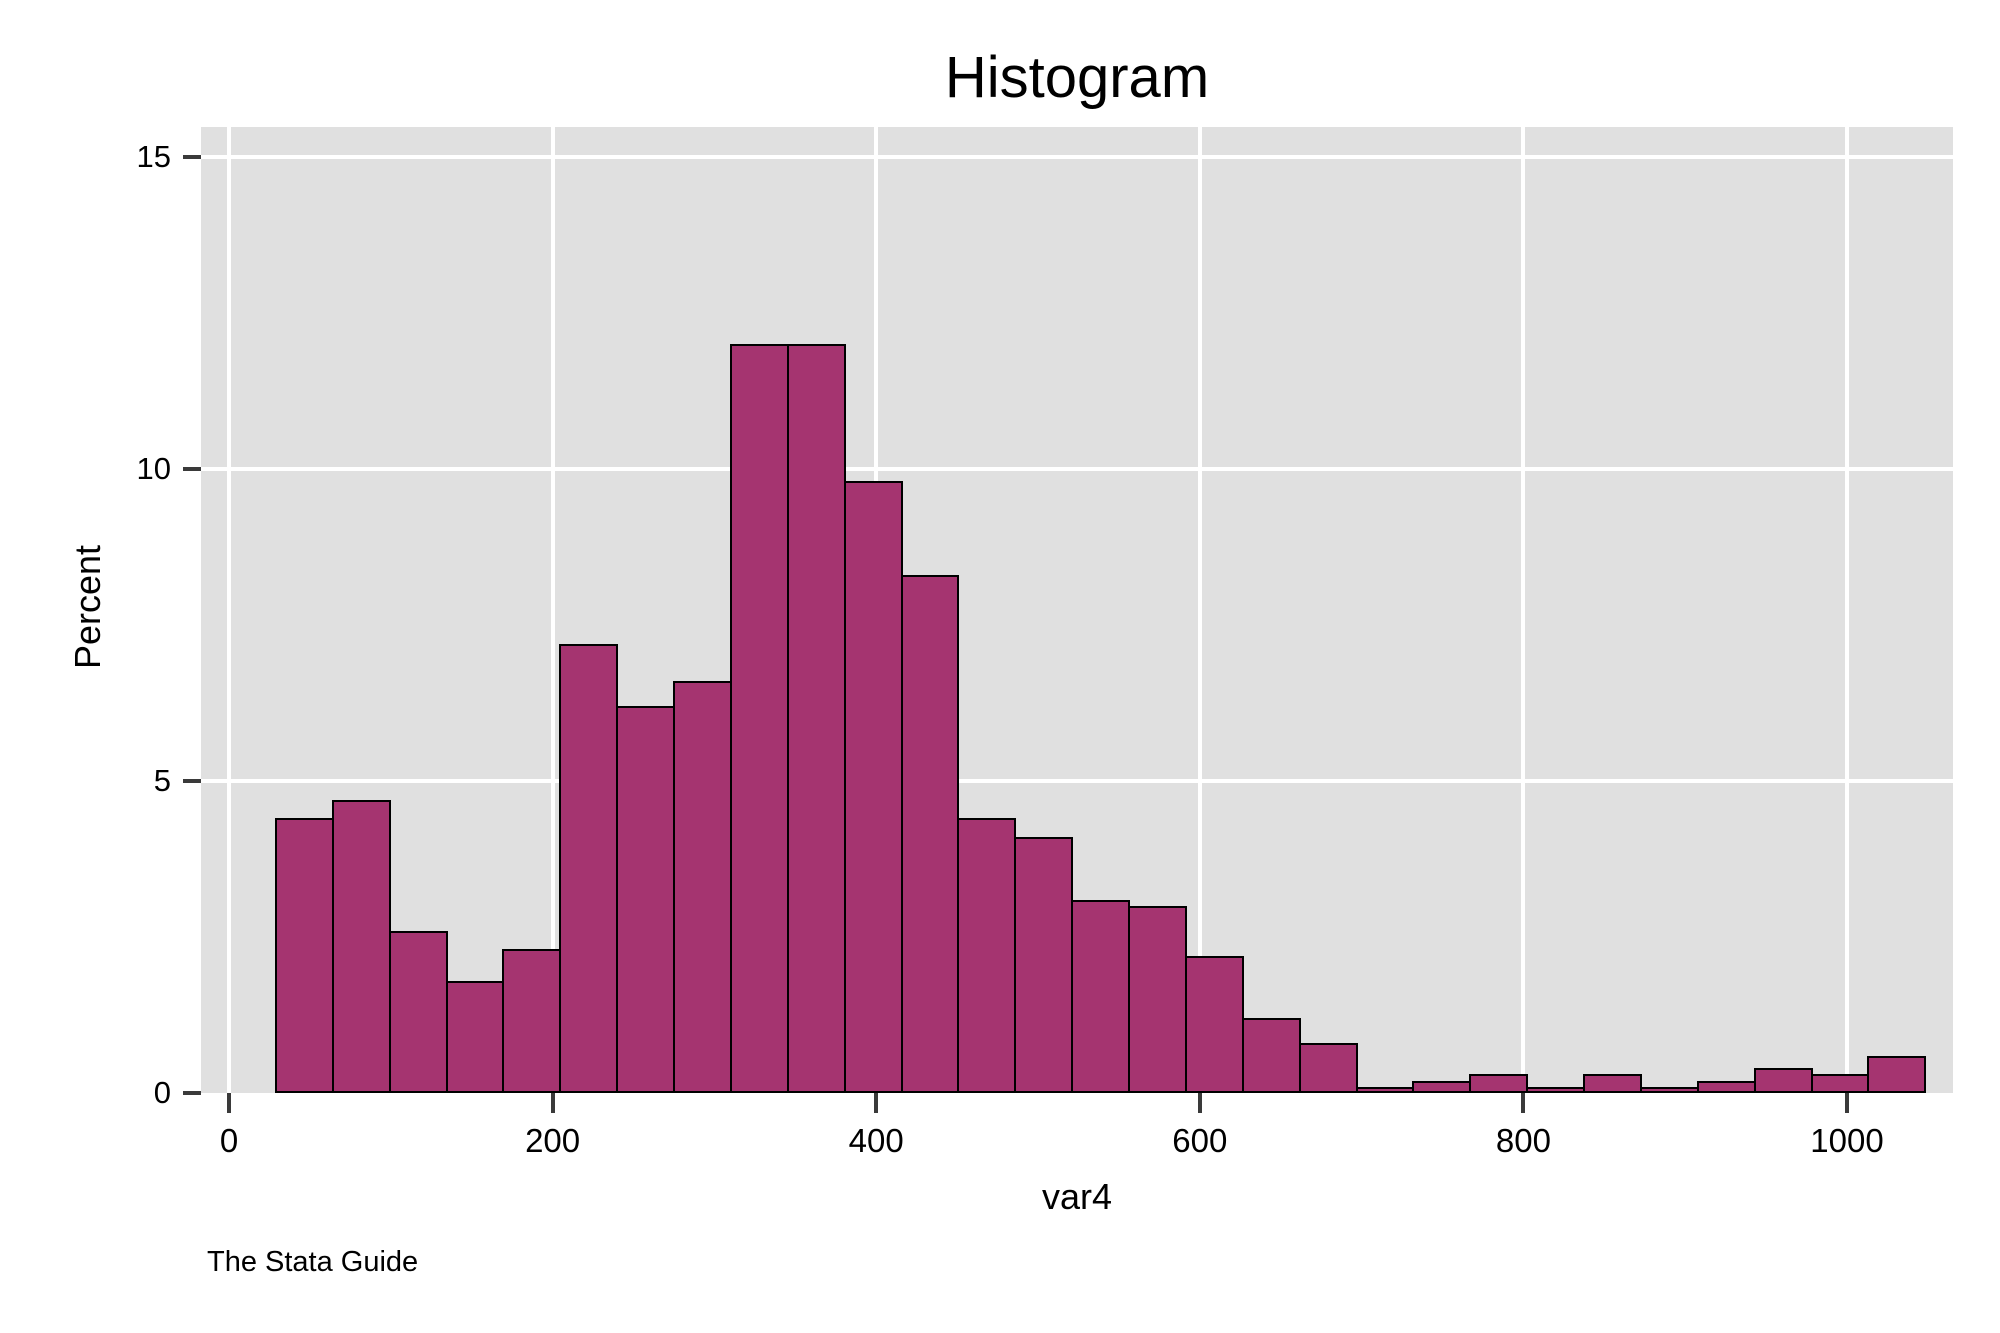  I want to click on chart-title: Histogram, so click(1077, 77).